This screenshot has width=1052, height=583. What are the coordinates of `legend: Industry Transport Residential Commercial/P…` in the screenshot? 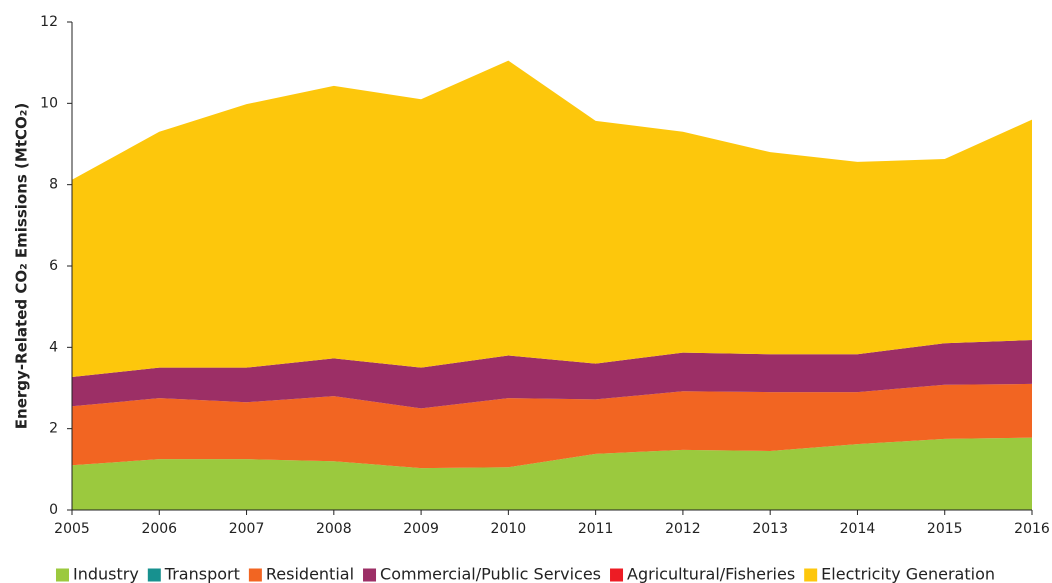 It's located at (525, 574).